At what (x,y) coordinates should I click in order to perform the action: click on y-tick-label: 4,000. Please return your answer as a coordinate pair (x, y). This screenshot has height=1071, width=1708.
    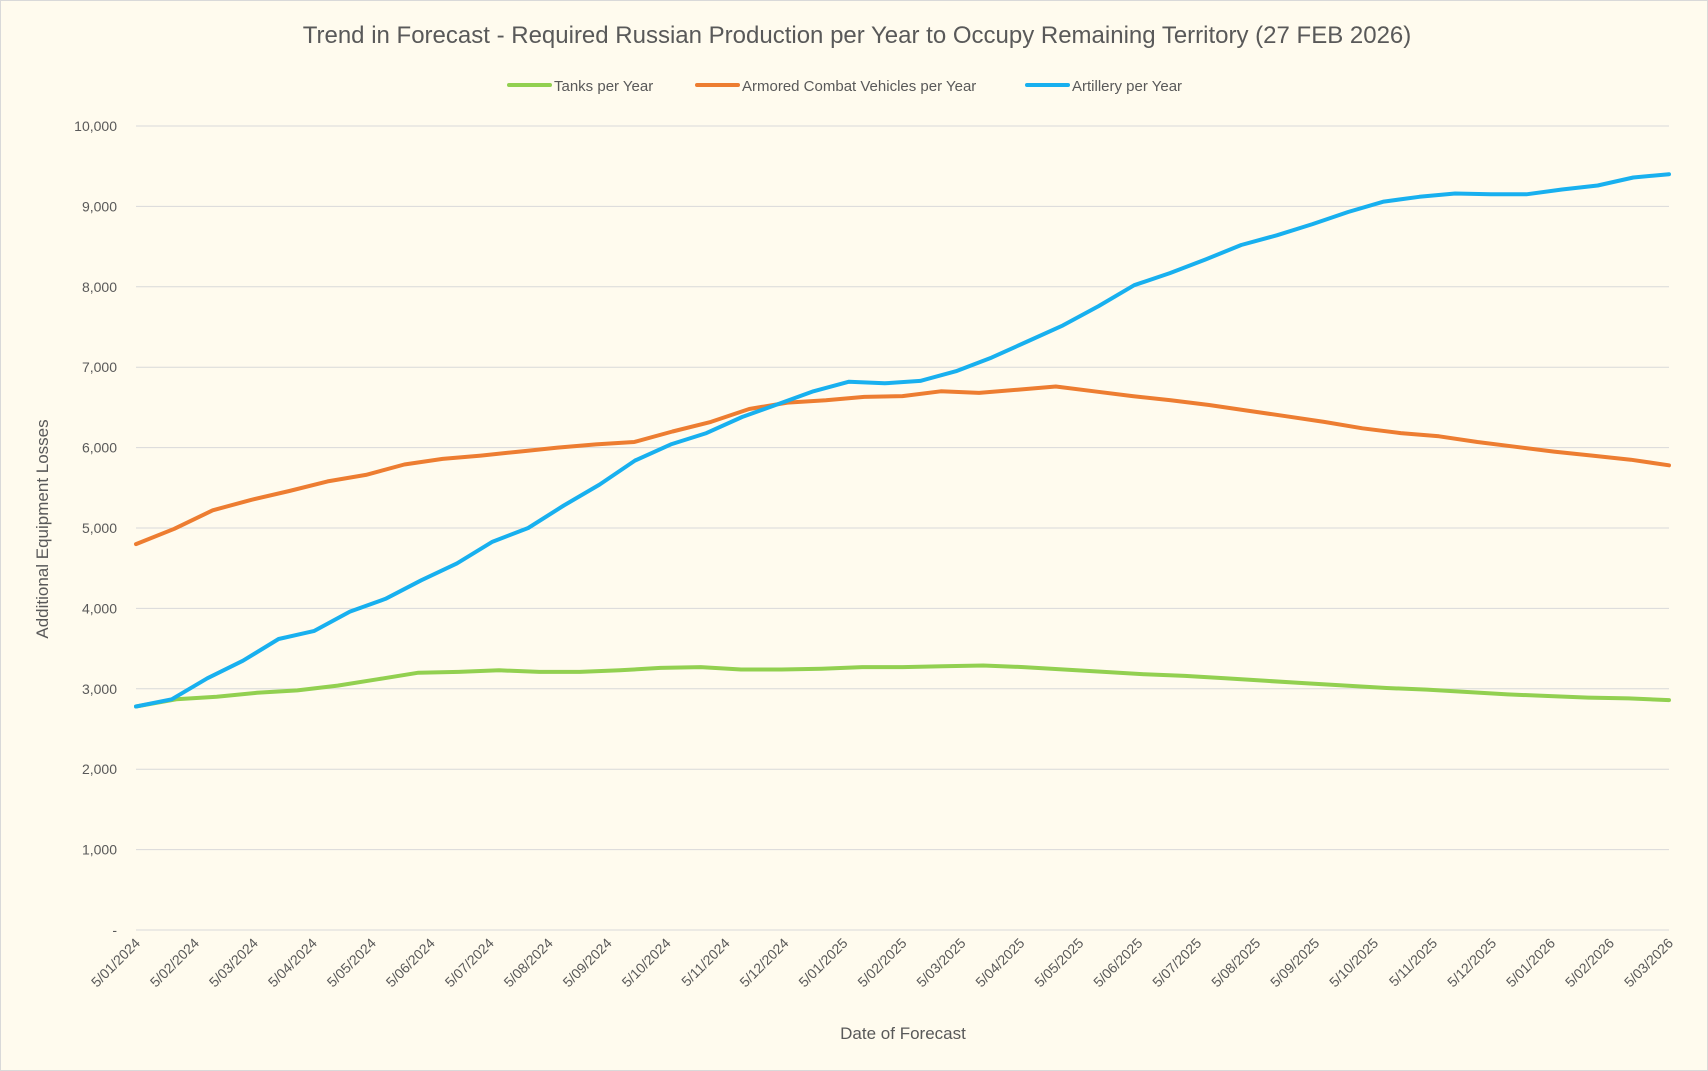
    Looking at the image, I should click on (99, 608).